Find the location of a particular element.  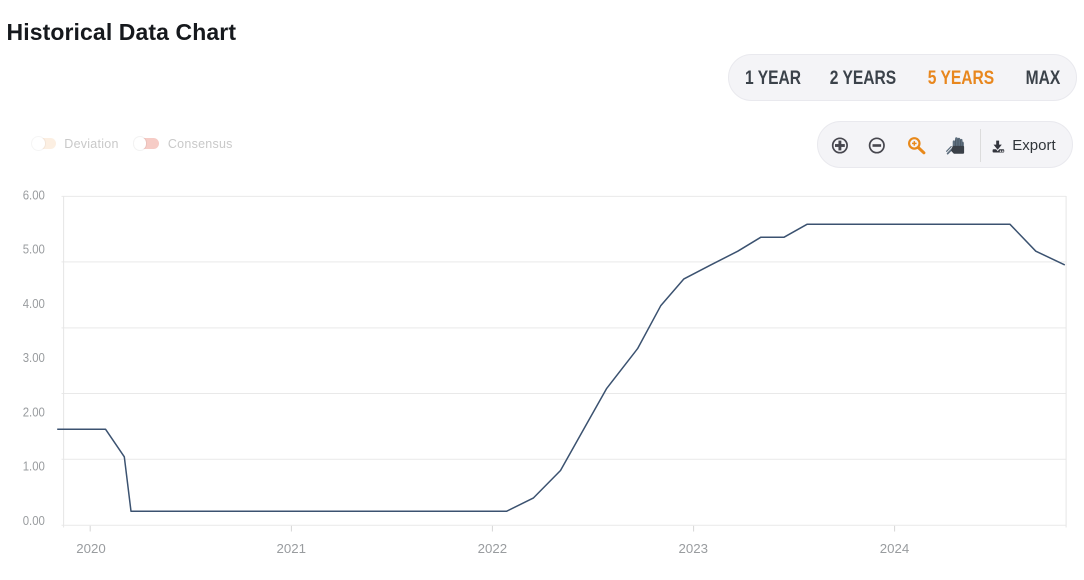

svg-text: 6.00 is located at coordinates (34, 194).